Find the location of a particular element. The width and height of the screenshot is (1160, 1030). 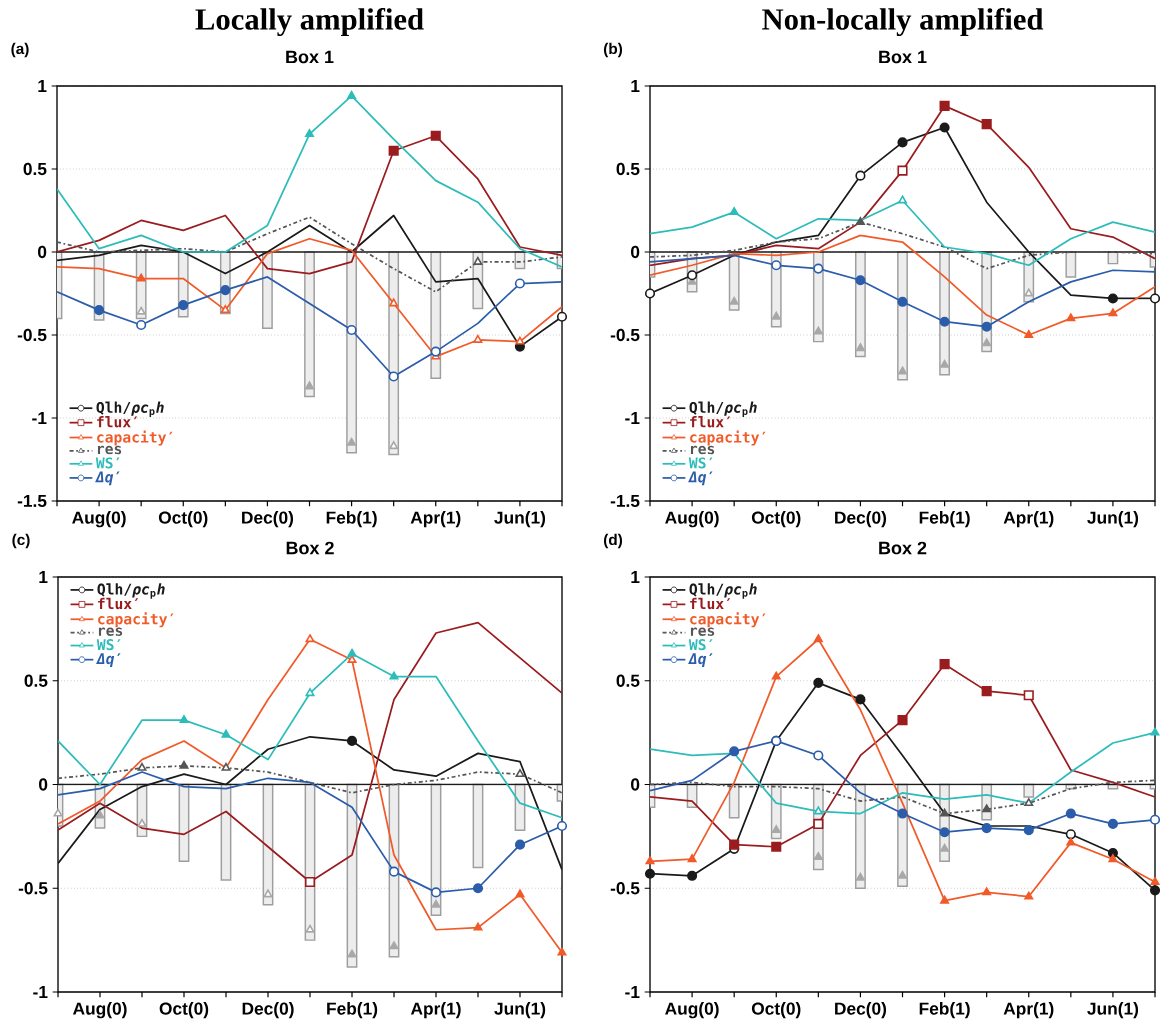

chart-title: Locally amplified is located at coordinates (309, 22).